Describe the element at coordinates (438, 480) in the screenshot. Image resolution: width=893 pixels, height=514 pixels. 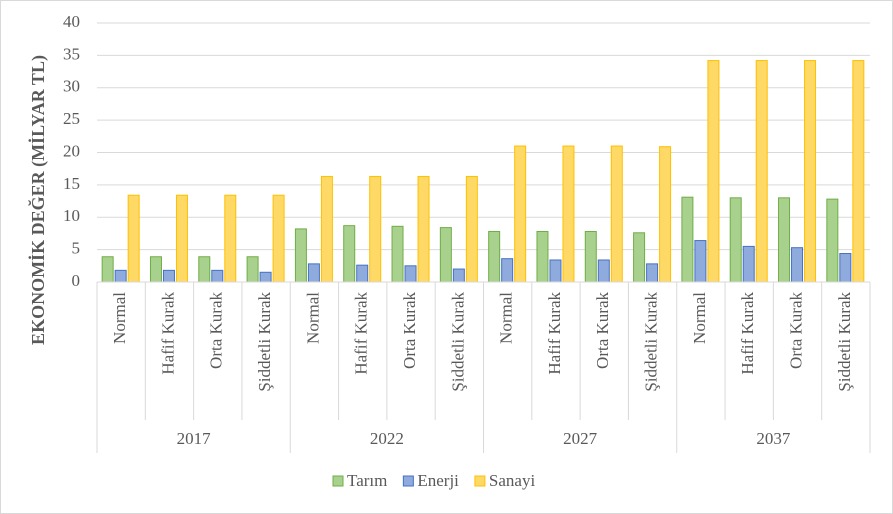
I see `legend-label: Enerji` at that location.